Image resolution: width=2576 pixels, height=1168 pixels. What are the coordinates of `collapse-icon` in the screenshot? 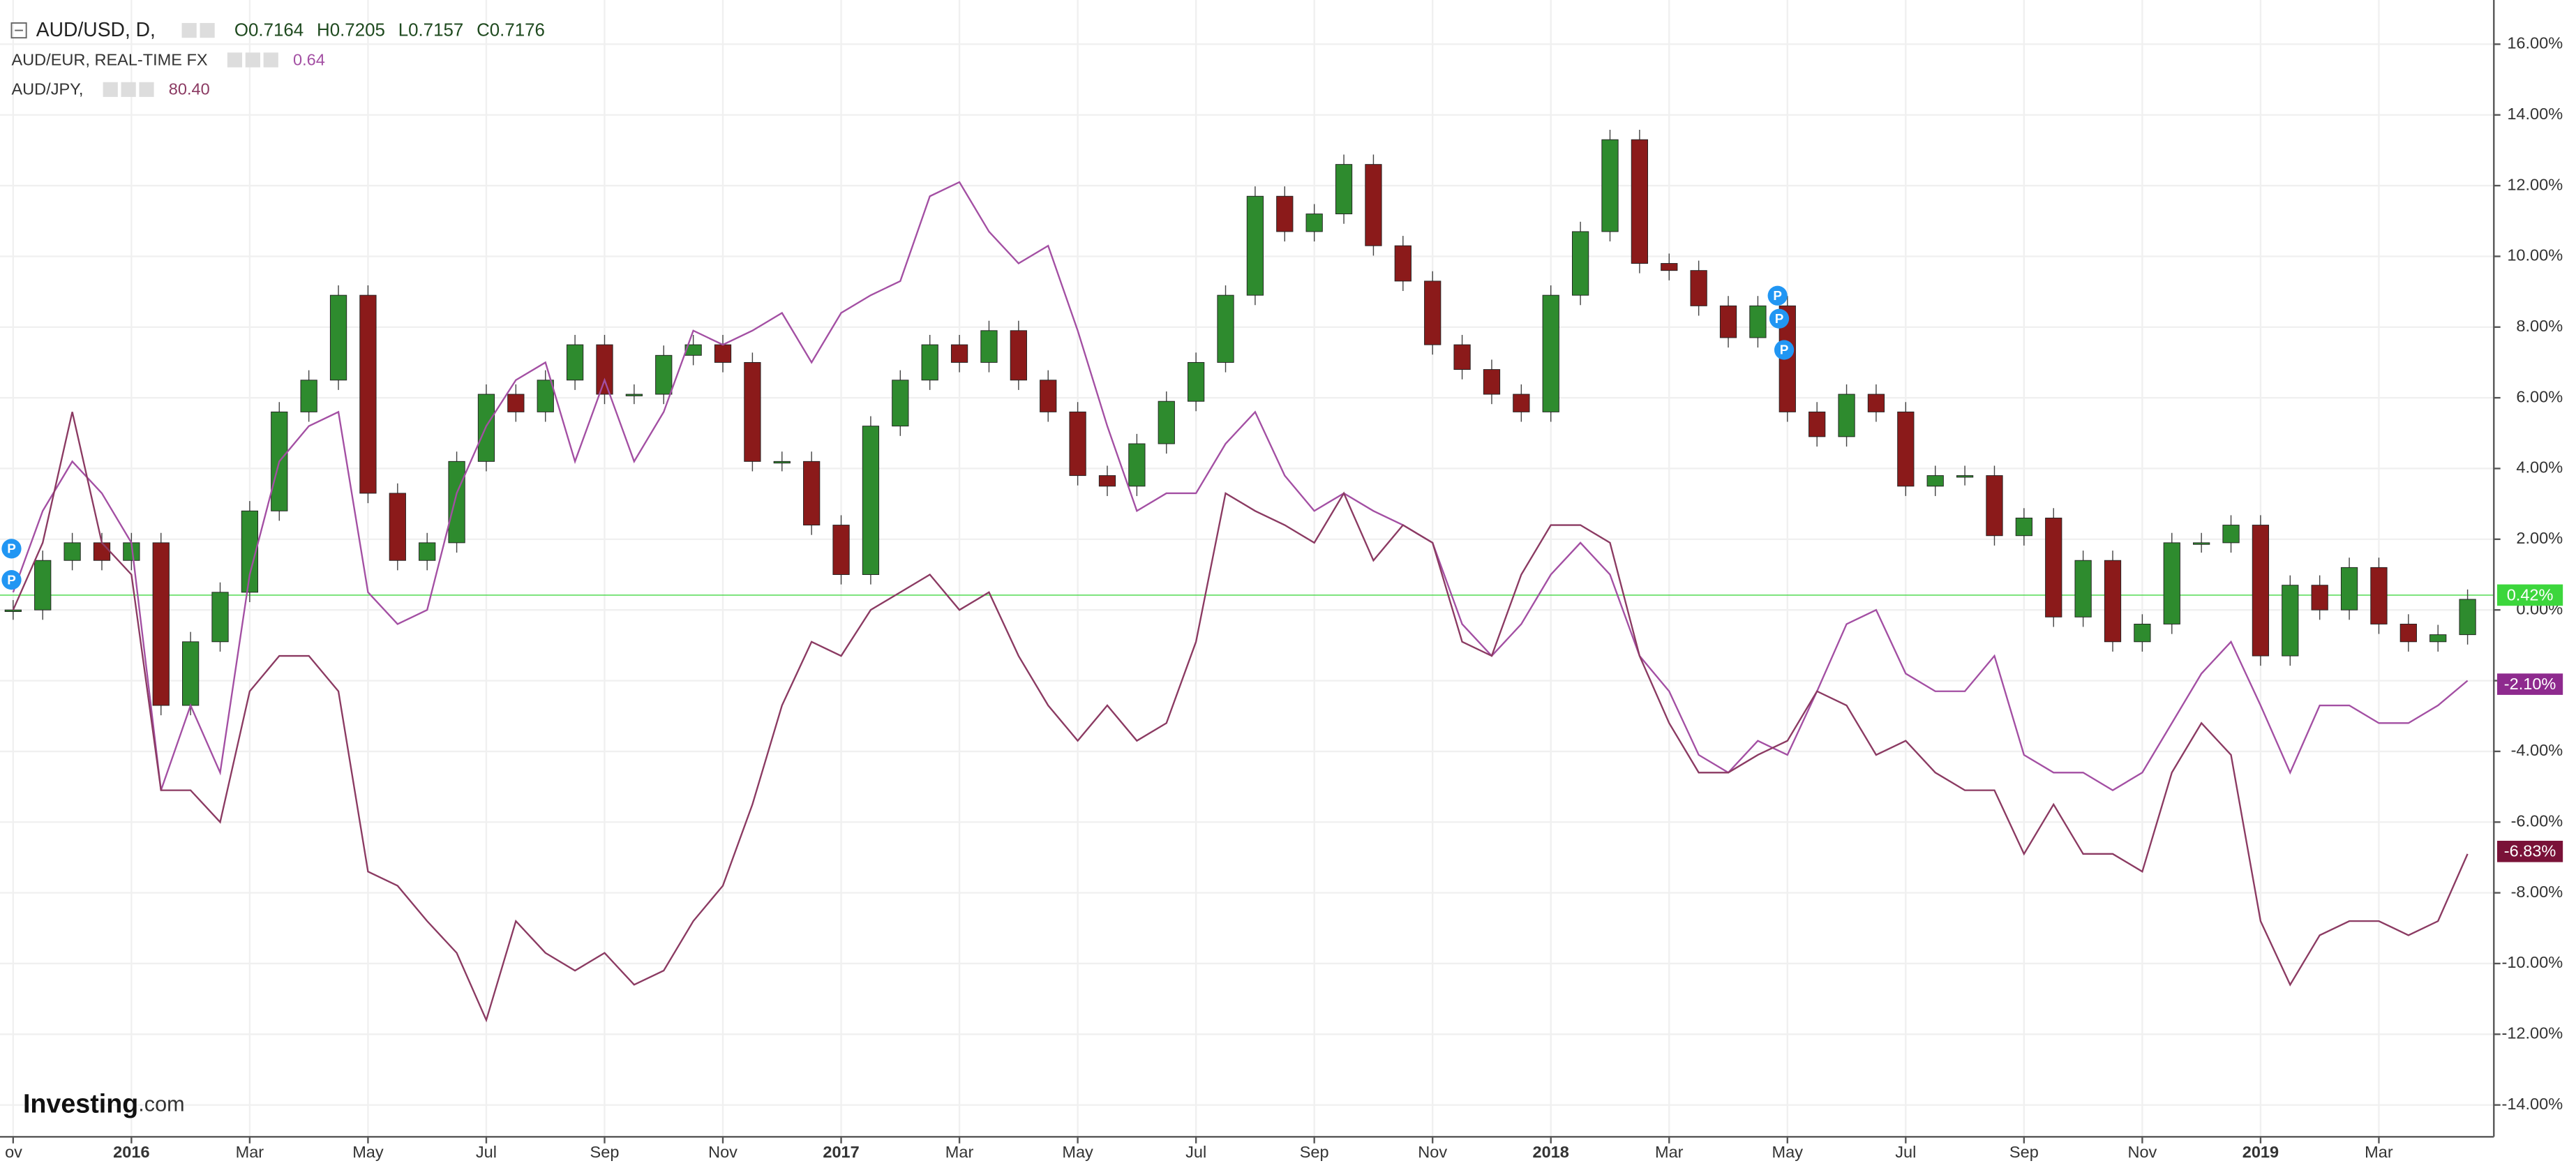 It's located at (18, 30).